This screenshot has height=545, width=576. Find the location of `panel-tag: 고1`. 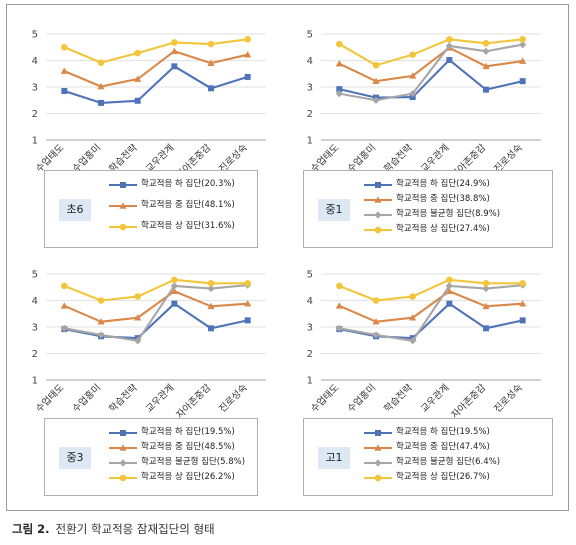

panel-tag: 고1 is located at coordinates (334, 458).